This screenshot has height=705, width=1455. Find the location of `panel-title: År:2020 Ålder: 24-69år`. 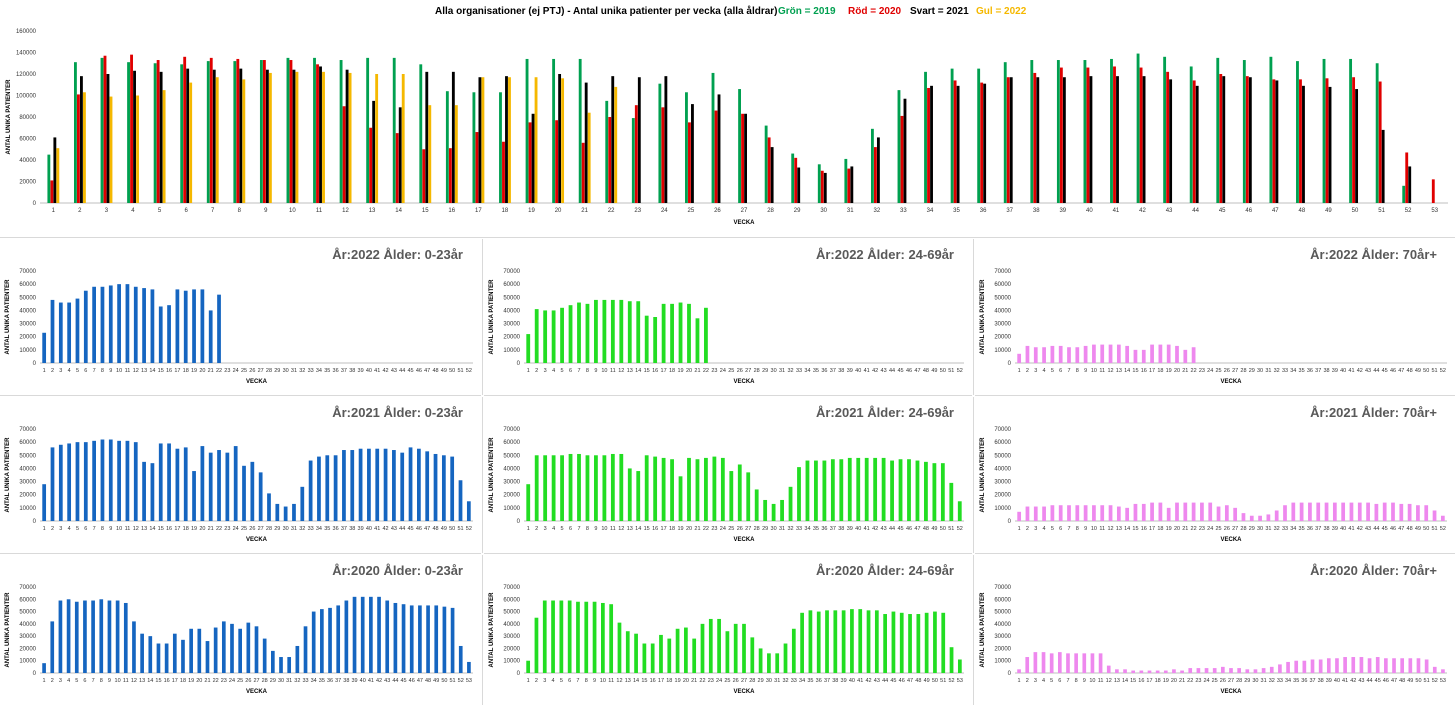

panel-title: År:2020 Ålder: 24-69år is located at coordinates (885, 570).